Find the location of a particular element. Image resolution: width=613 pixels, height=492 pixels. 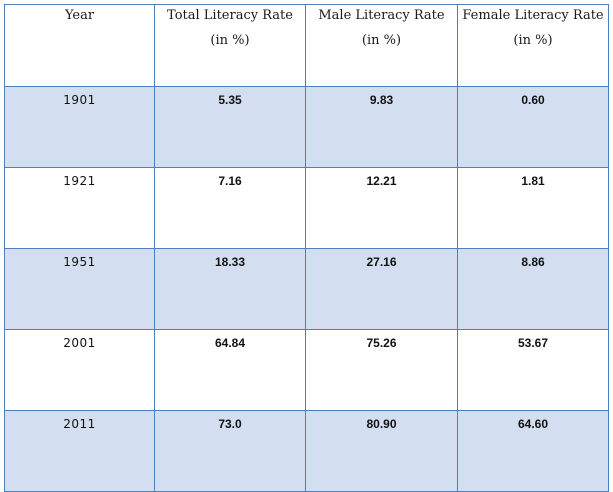

cell-year: 2011 is located at coordinates (79, 451).